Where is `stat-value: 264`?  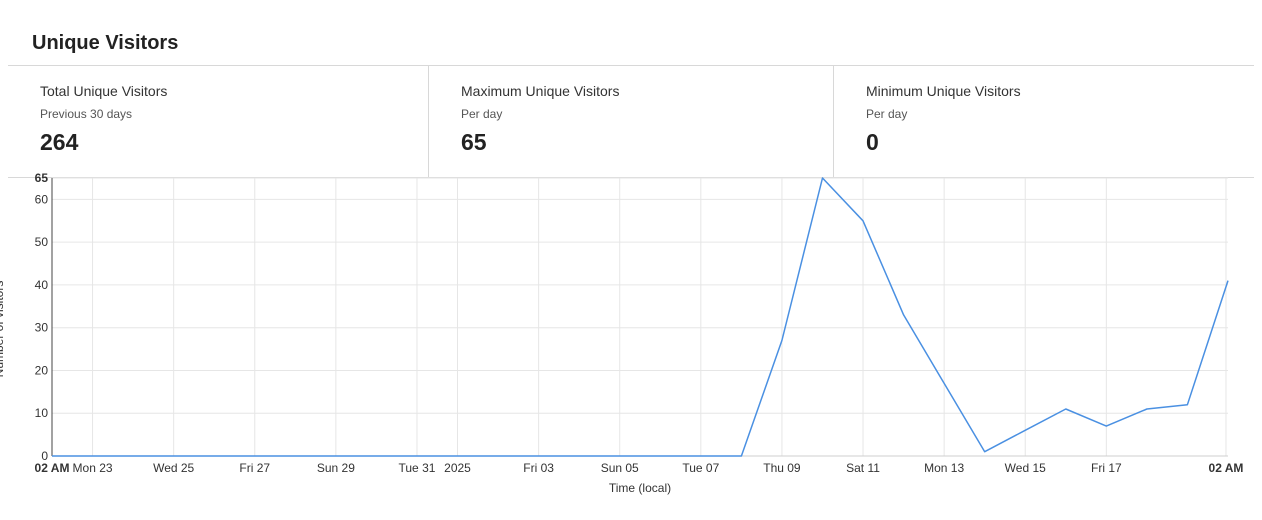 stat-value: 264 is located at coordinates (59, 142).